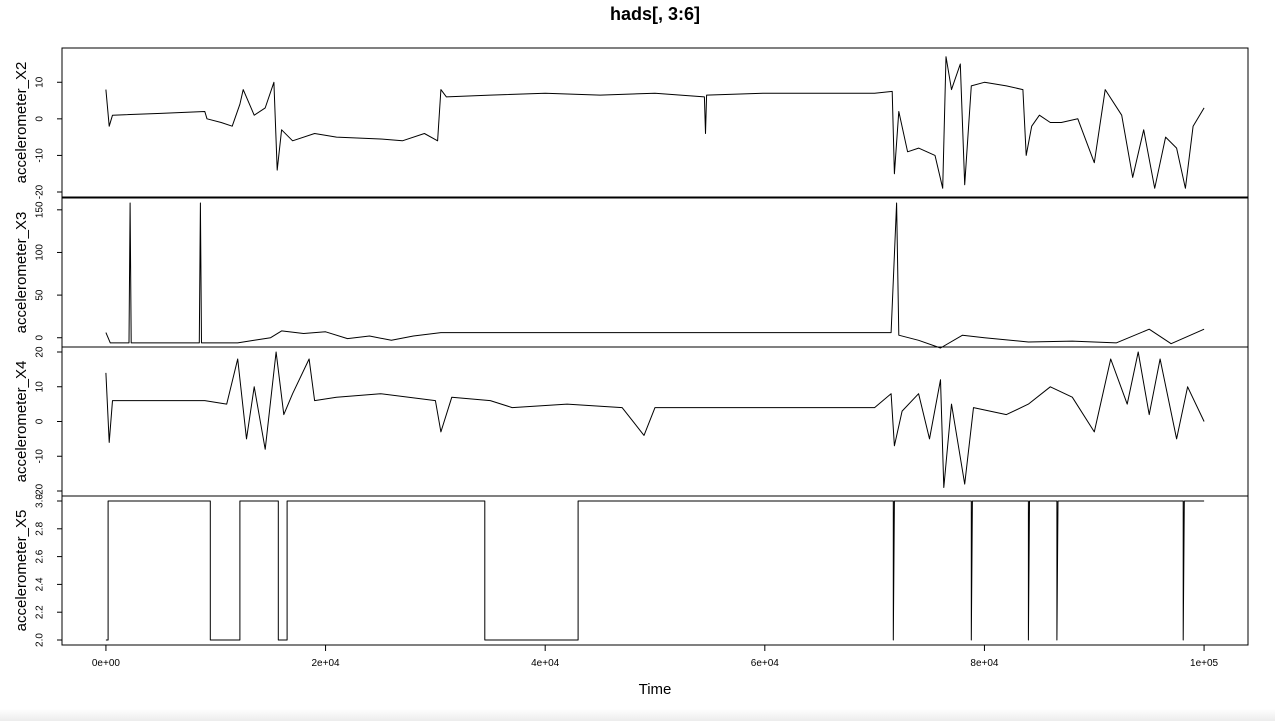  What do you see at coordinates (545, 663) in the screenshot?
I see `x-tick-label: 4e+04` at bounding box center [545, 663].